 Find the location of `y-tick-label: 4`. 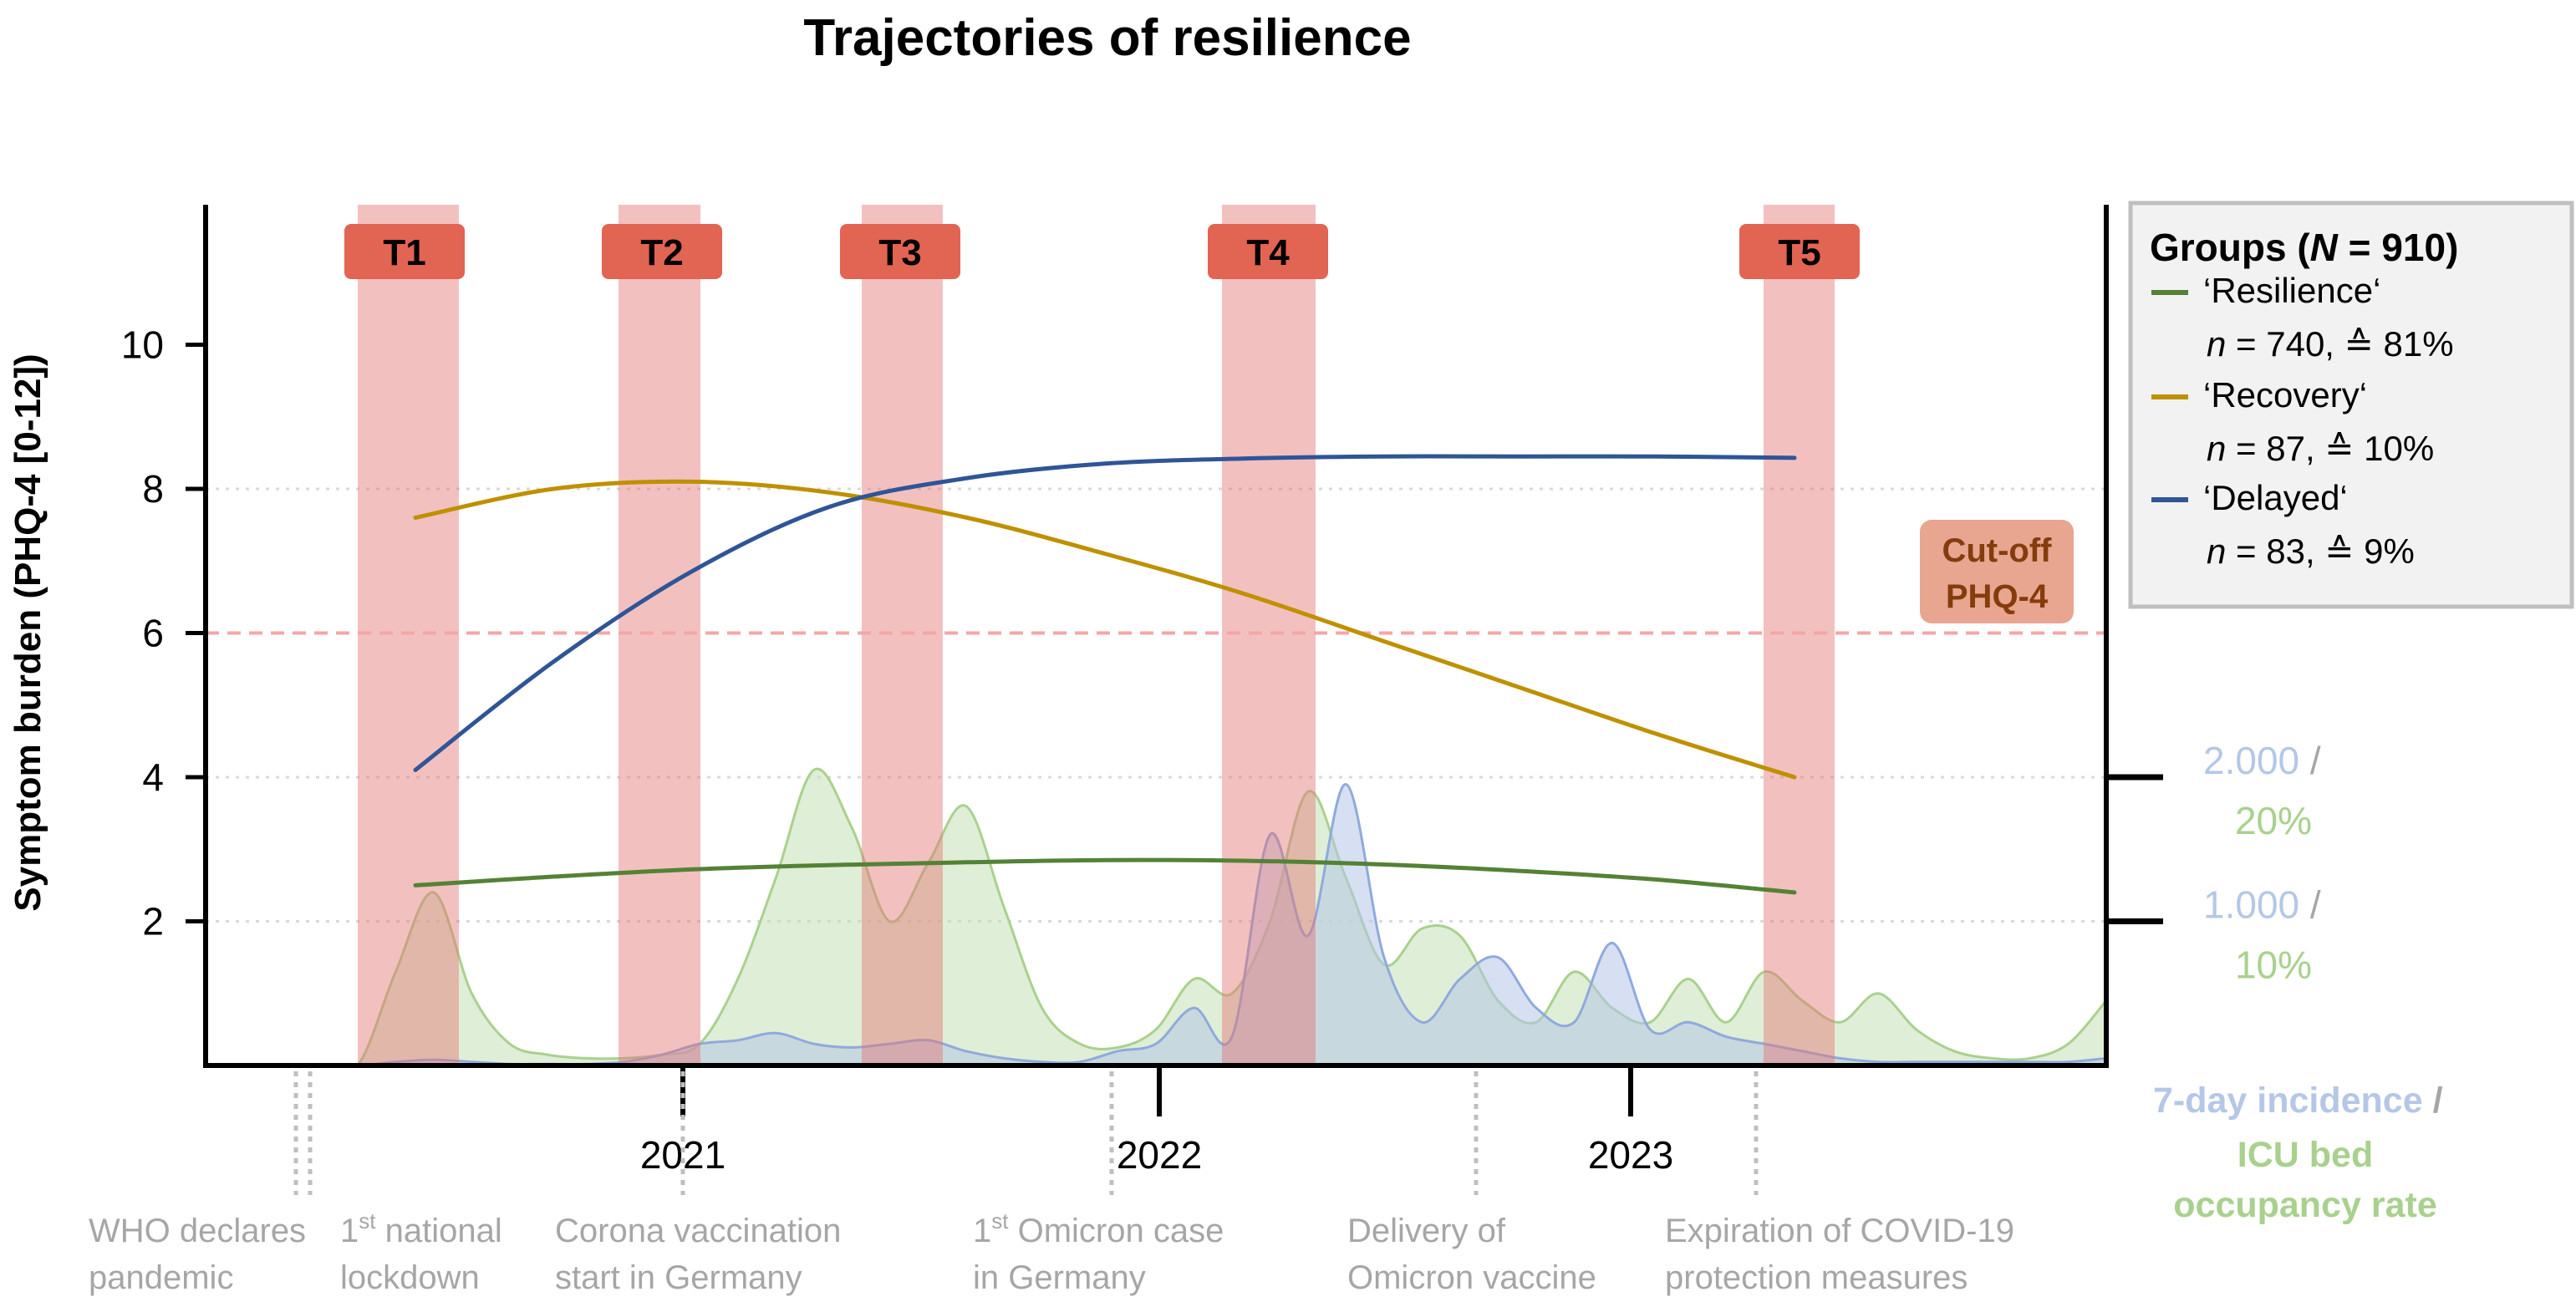

y-tick-label: 4 is located at coordinates (153, 777).